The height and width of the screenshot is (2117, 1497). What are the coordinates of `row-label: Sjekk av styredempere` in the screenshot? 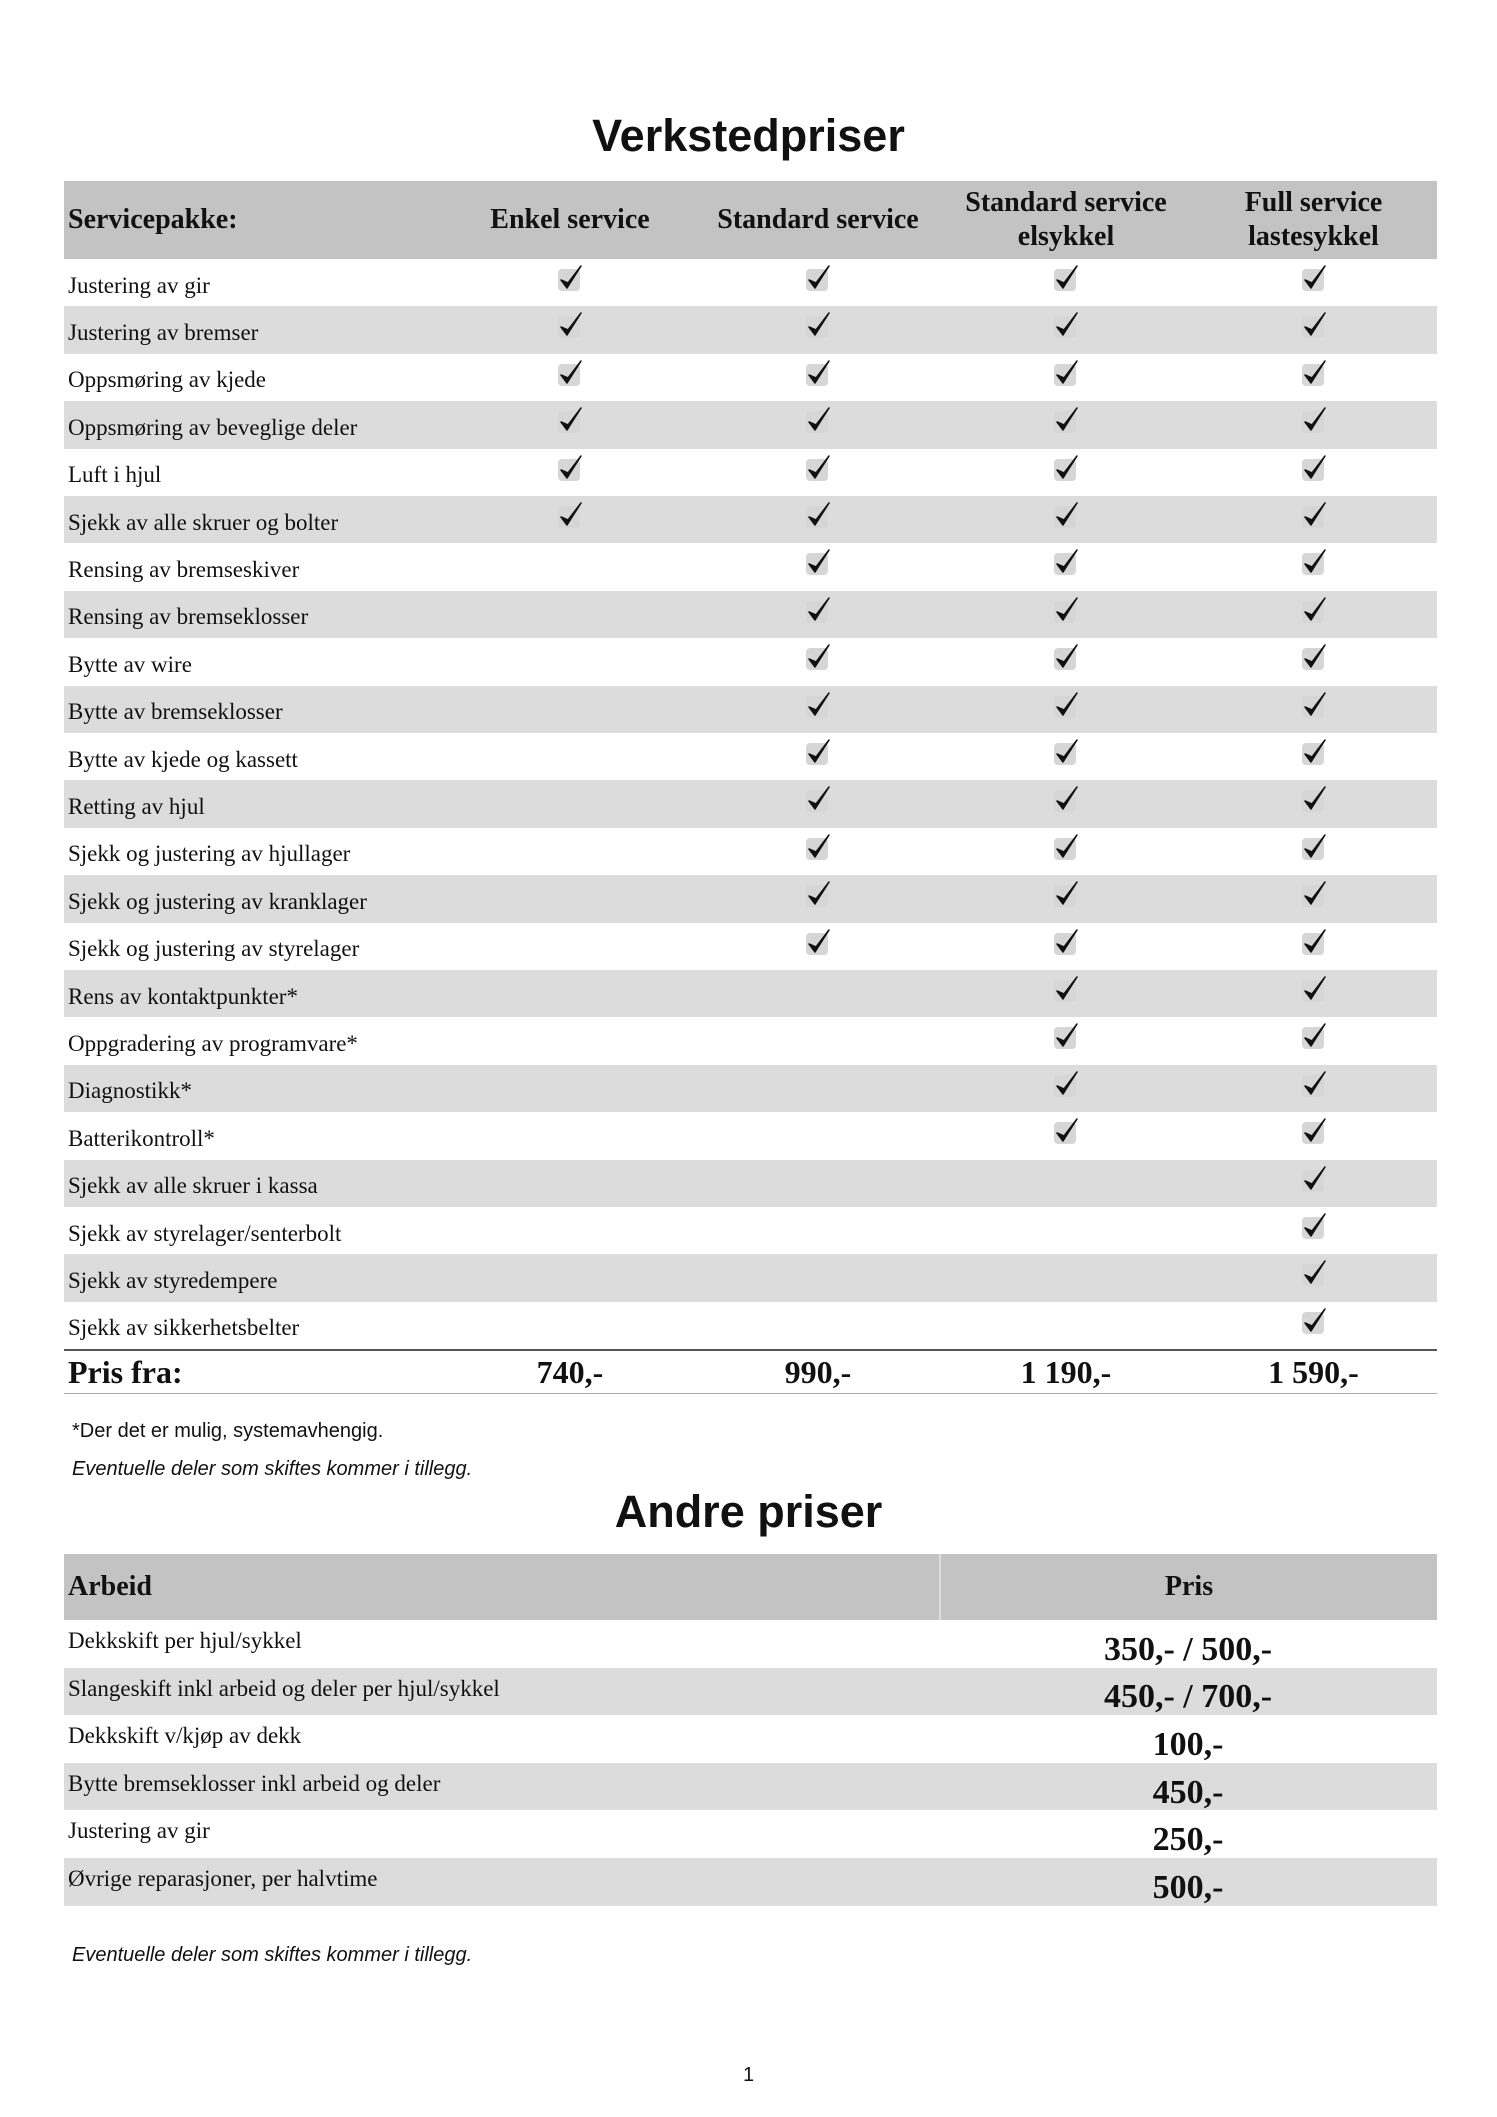 It's located at (173, 1281).